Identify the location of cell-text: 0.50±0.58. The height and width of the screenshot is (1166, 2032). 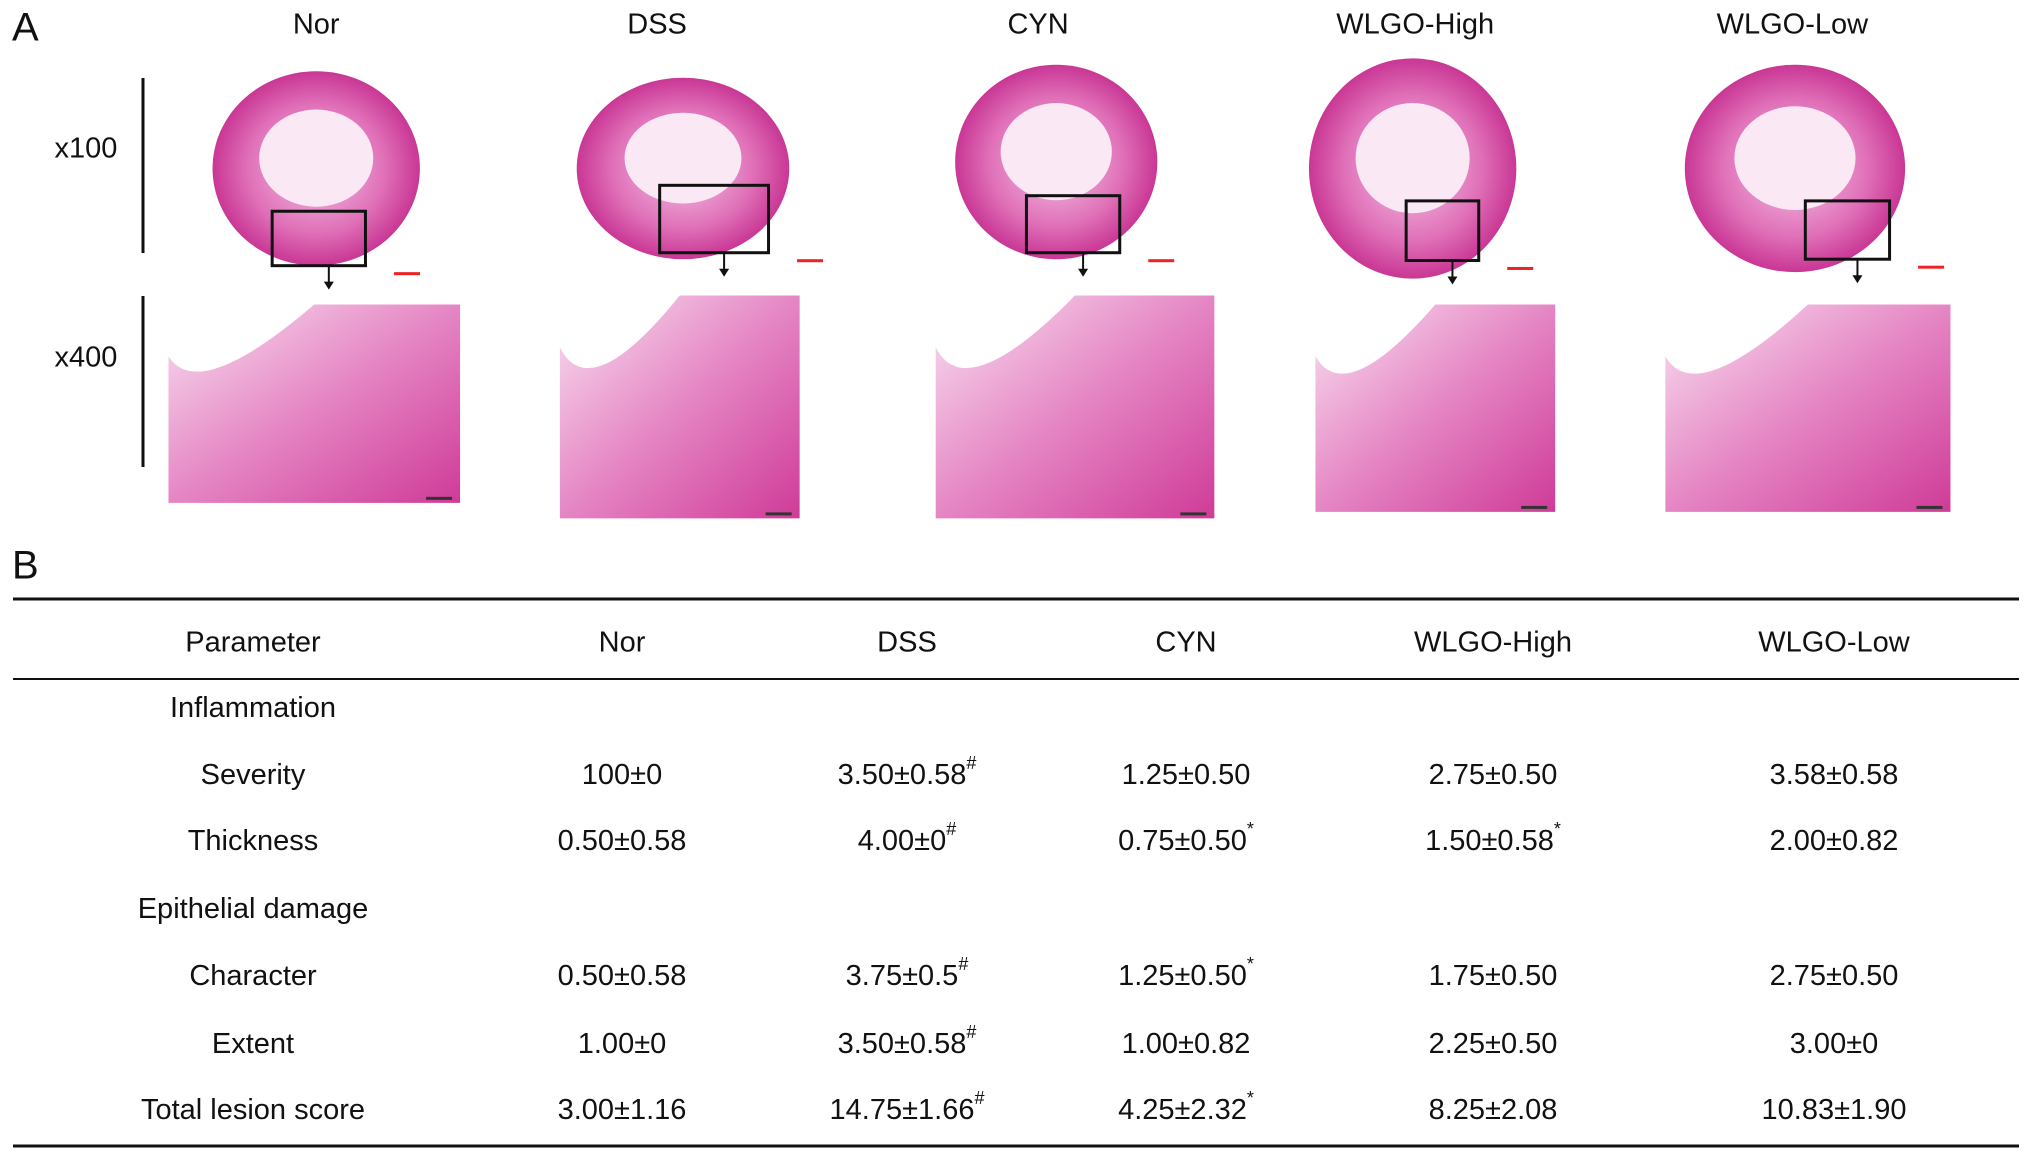
(622, 841).